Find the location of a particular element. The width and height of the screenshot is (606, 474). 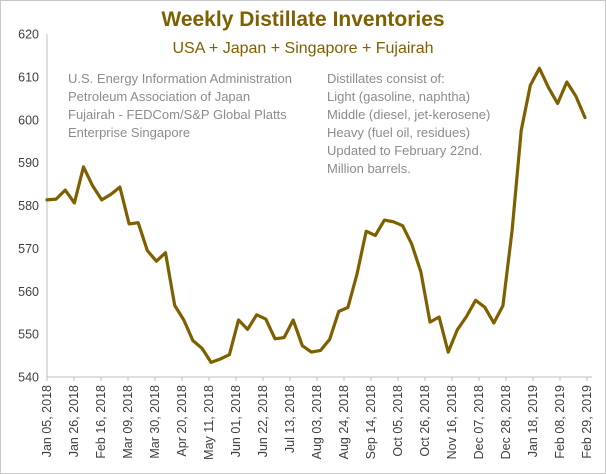

y-tick-label: 590 is located at coordinates (28, 163).